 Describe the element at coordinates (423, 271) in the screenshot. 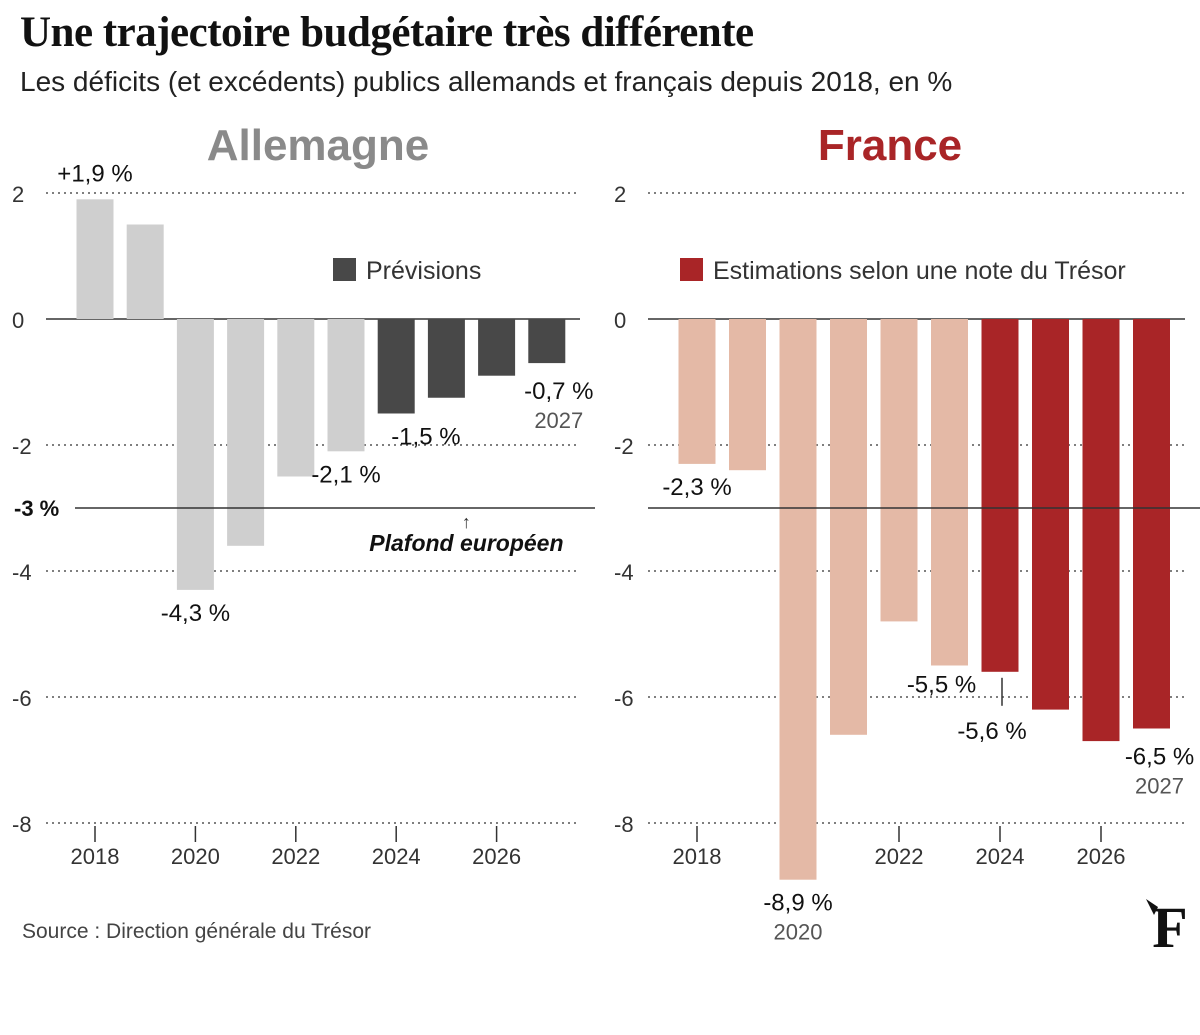

I see `legend-label: Prévisions` at that location.